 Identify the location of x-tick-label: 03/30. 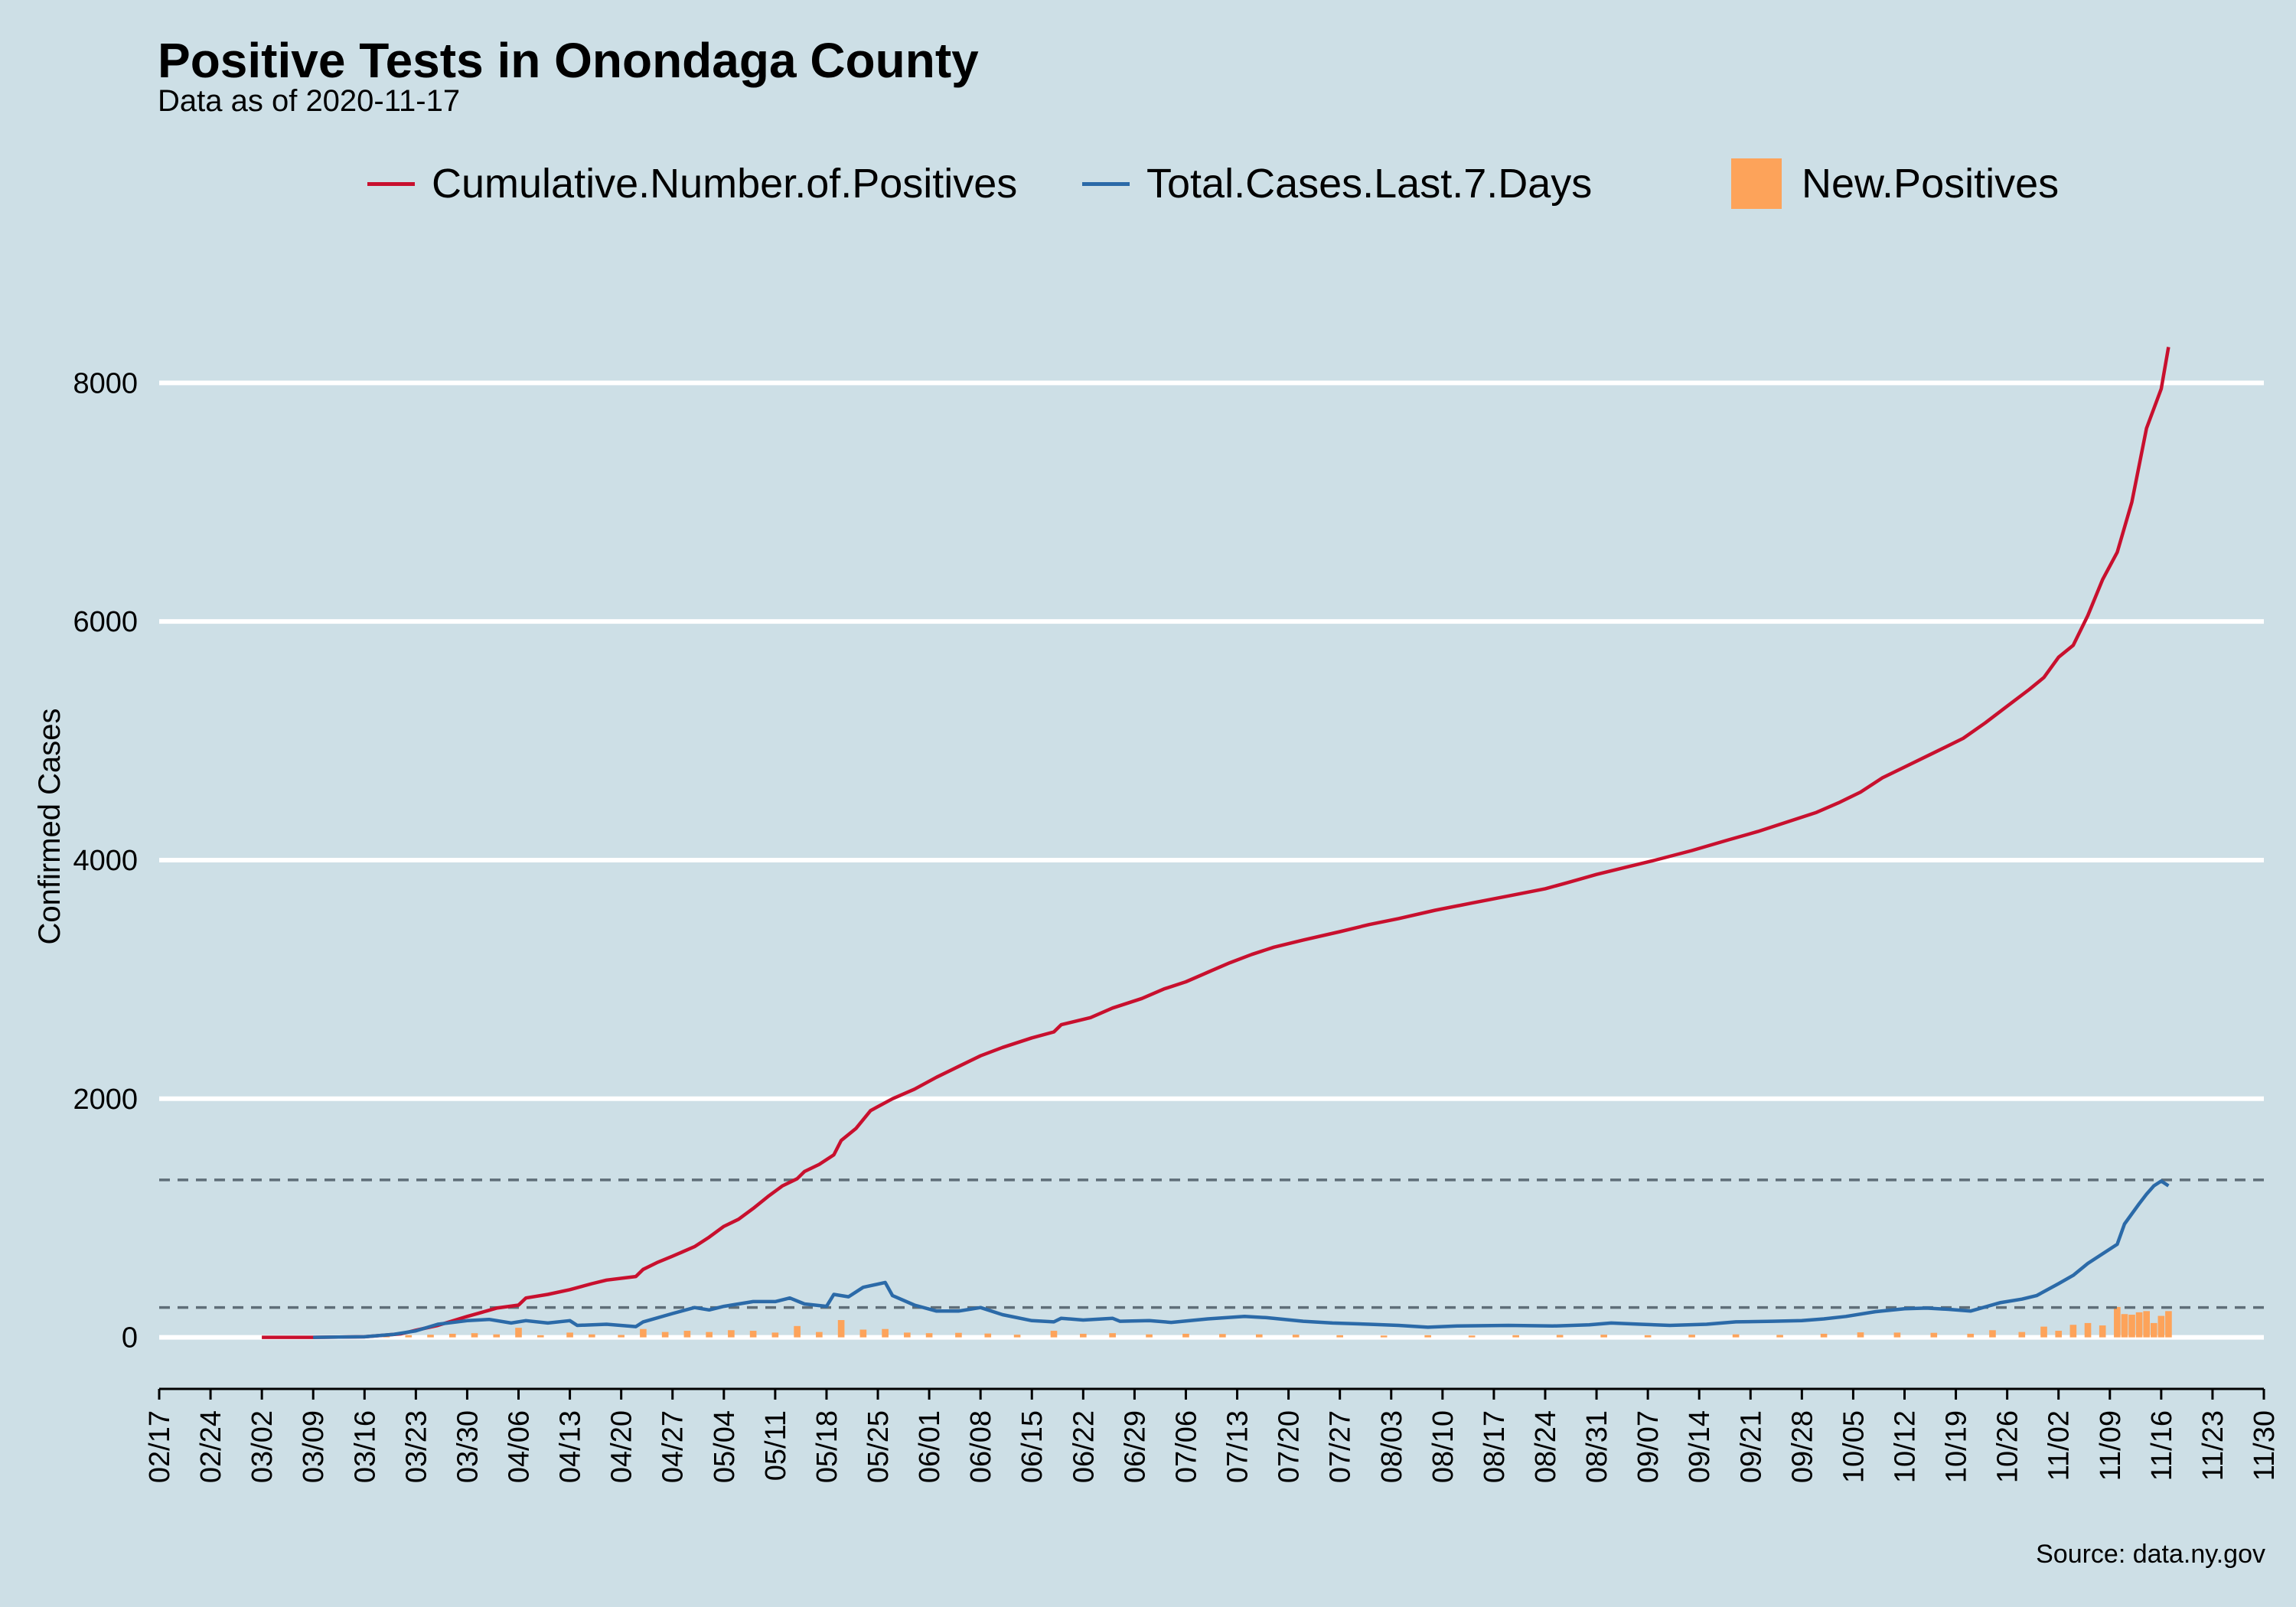
(468, 1446).